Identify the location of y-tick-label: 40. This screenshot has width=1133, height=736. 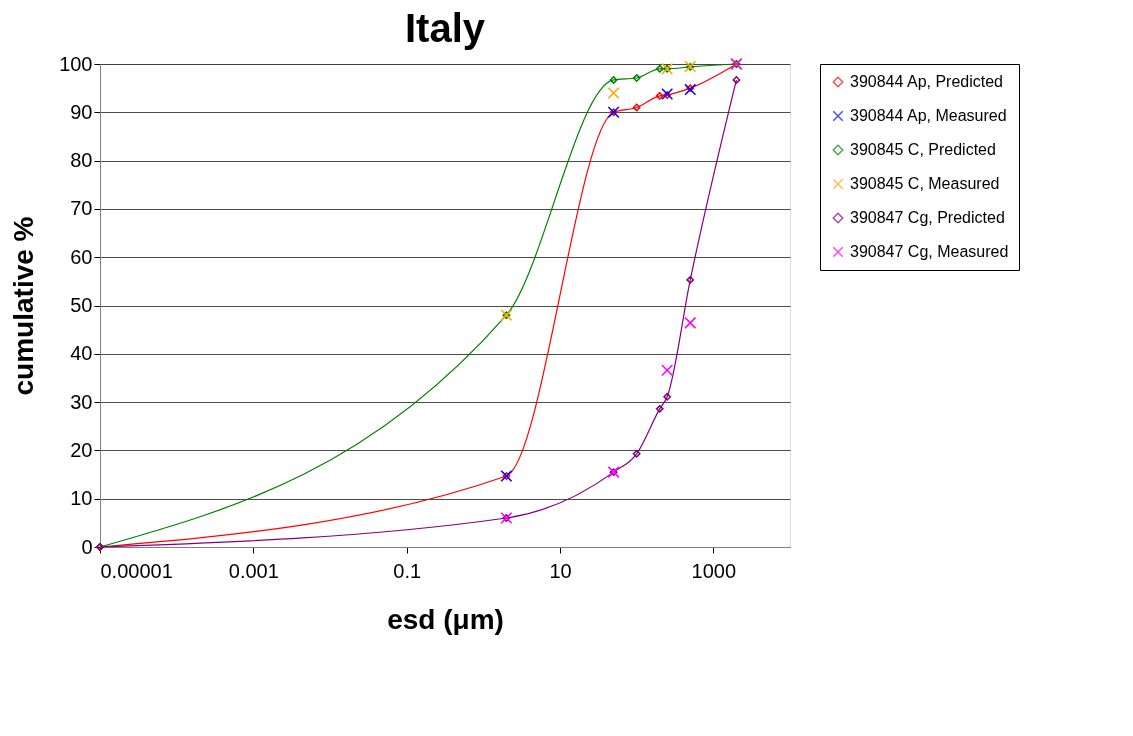
(81, 353).